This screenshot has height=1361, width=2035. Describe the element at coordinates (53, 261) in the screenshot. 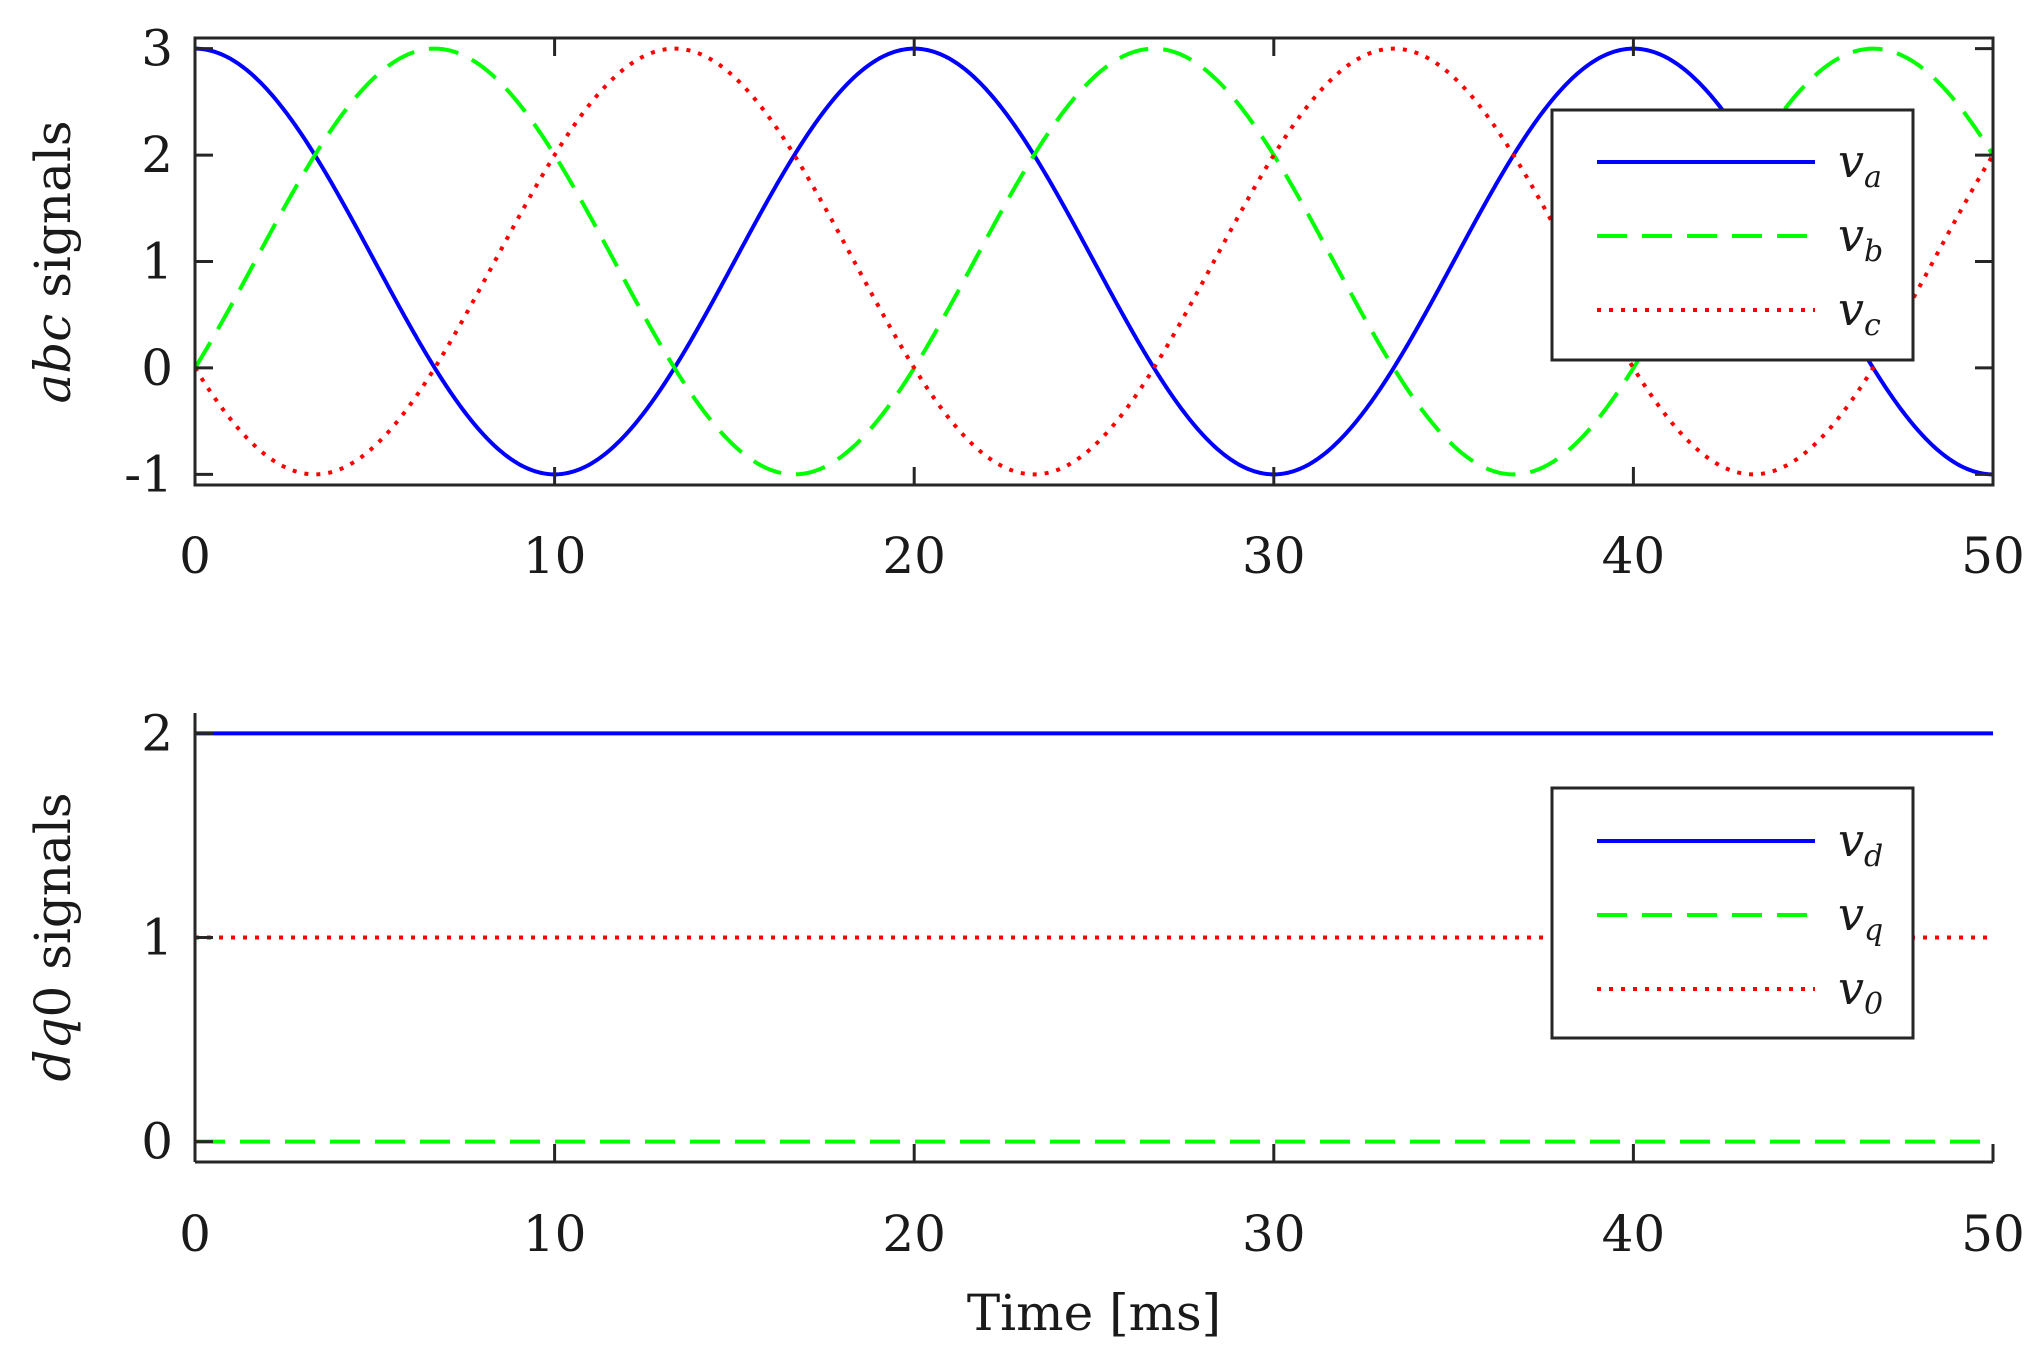

I see `abc-y-axis-label: abc signals` at that location.